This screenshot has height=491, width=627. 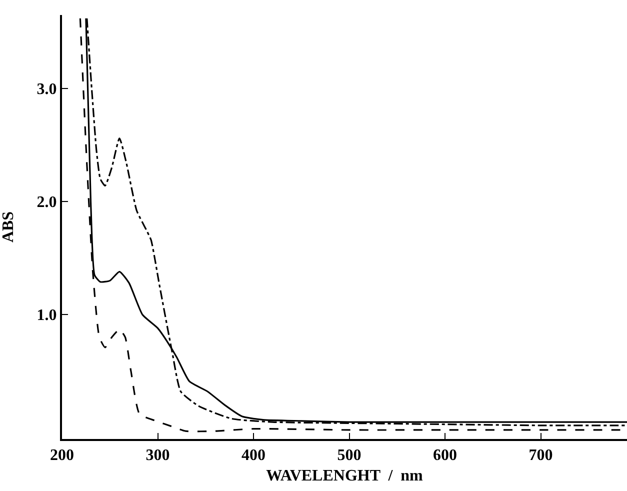 I want to click on x-tick-label: 600, so click(x=445, y=455).